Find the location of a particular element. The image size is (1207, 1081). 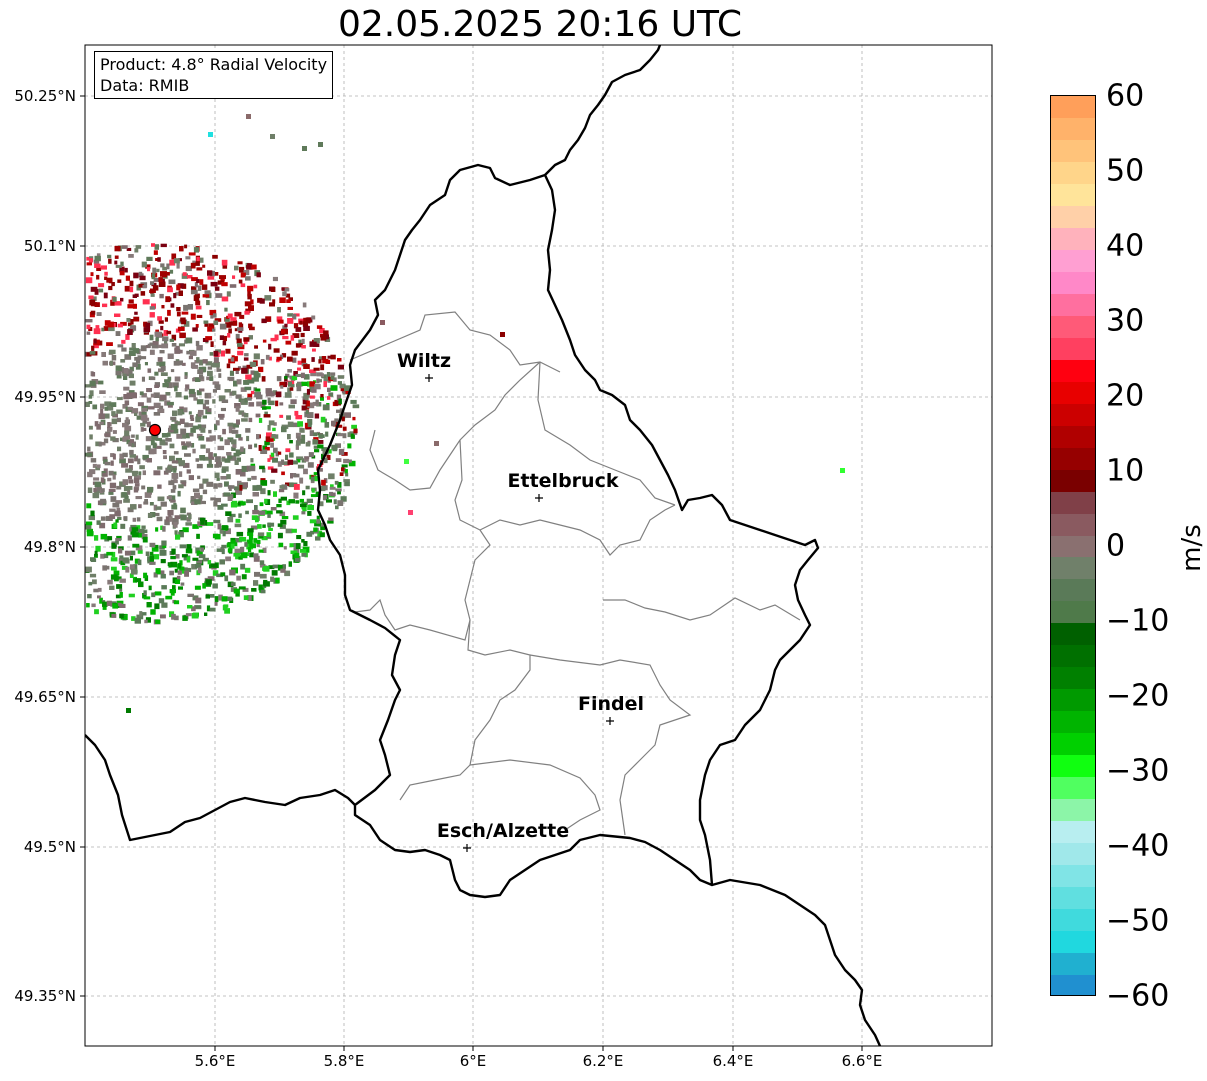

colorbar-tick: −20 is located at coordinates (1138, 696).